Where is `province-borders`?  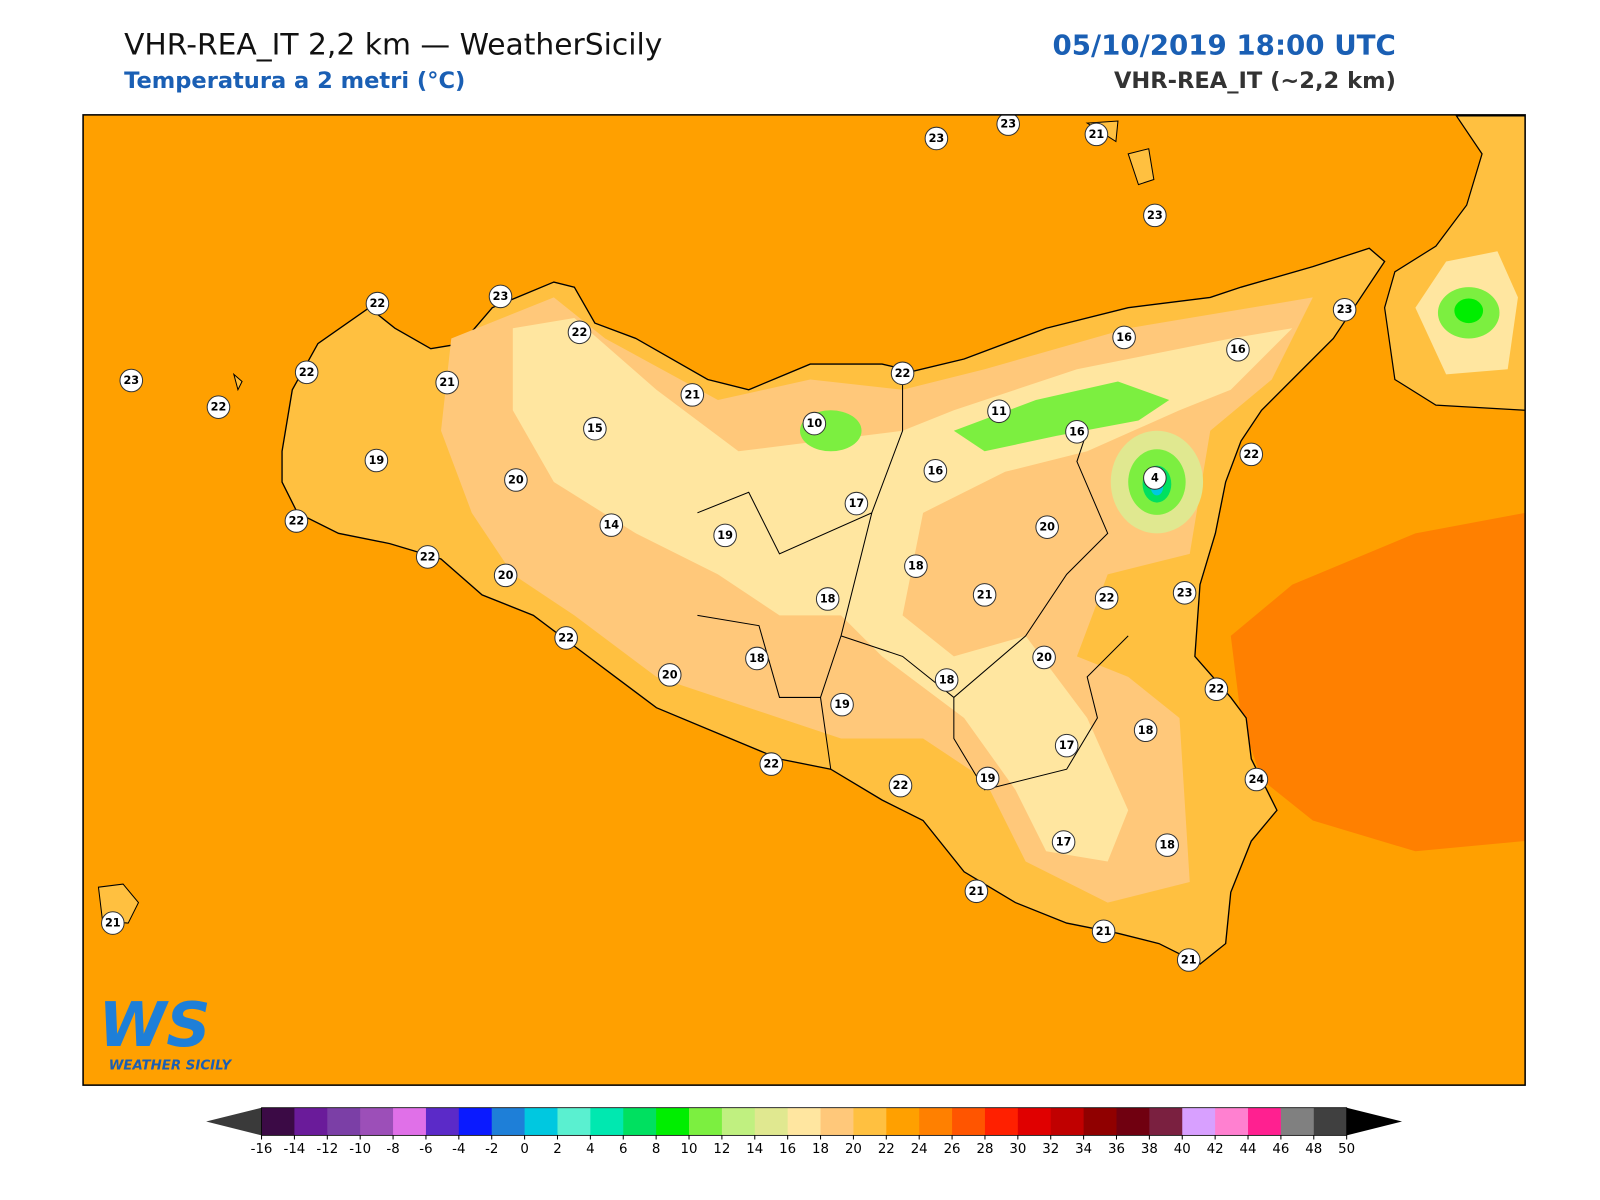
province-borders is located at coordinates (913, 580).